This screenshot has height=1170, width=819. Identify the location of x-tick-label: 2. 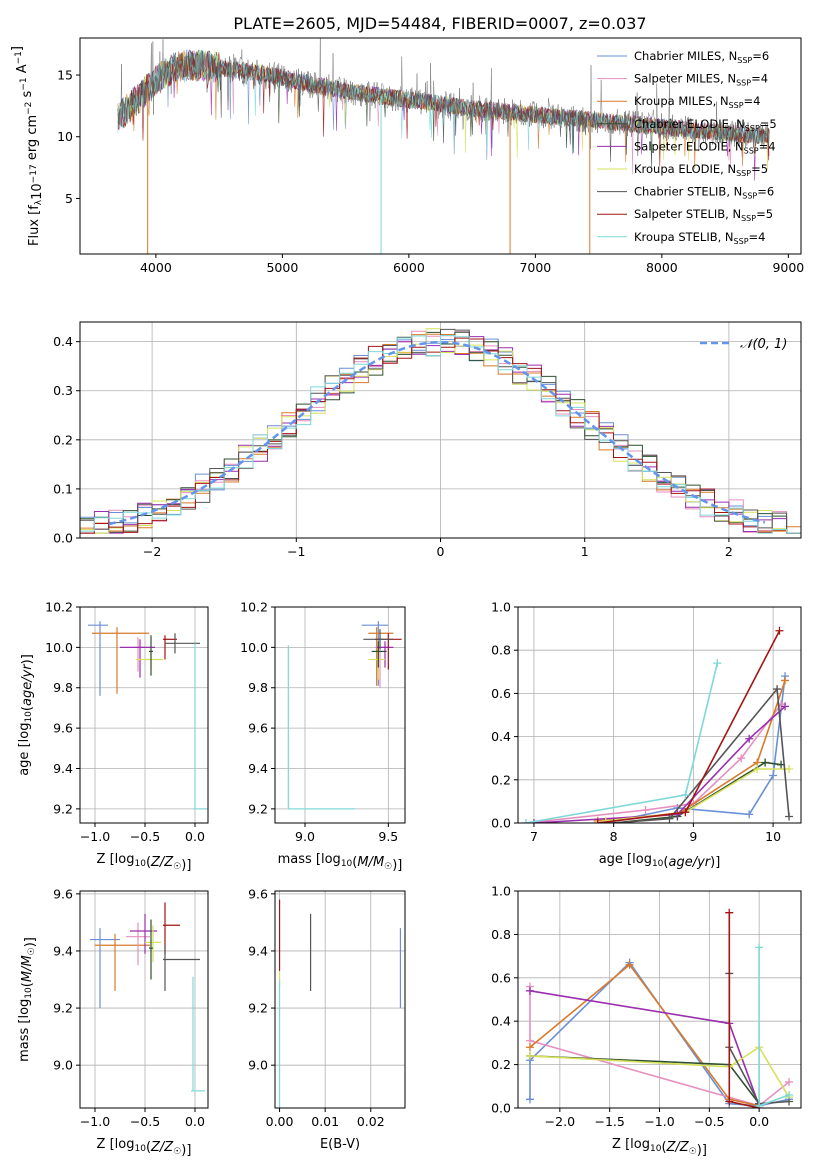
(729, 551).